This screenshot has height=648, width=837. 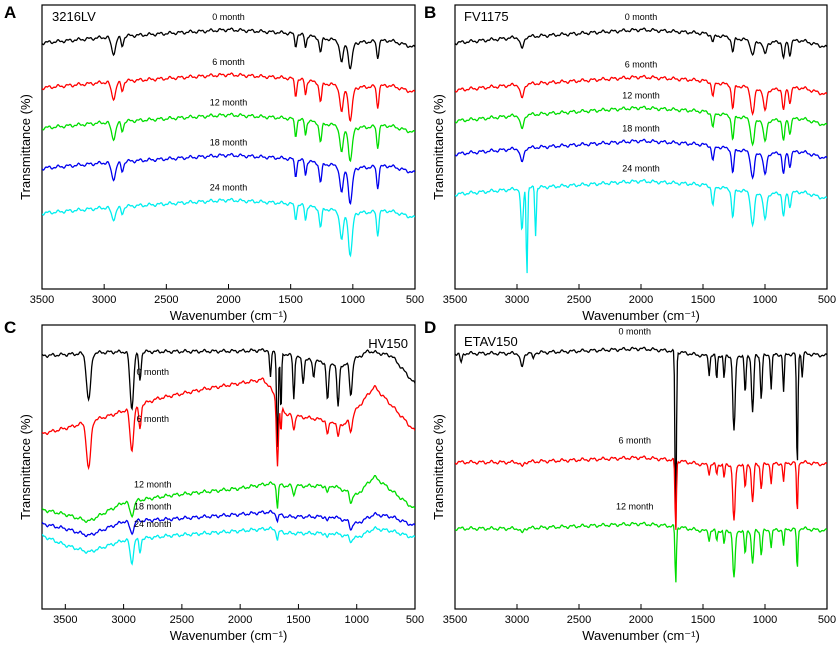 What do you see at coordinates (430, 327) in the screenshot?
I see `panel-letter: D` at bounding box center [430, 327].